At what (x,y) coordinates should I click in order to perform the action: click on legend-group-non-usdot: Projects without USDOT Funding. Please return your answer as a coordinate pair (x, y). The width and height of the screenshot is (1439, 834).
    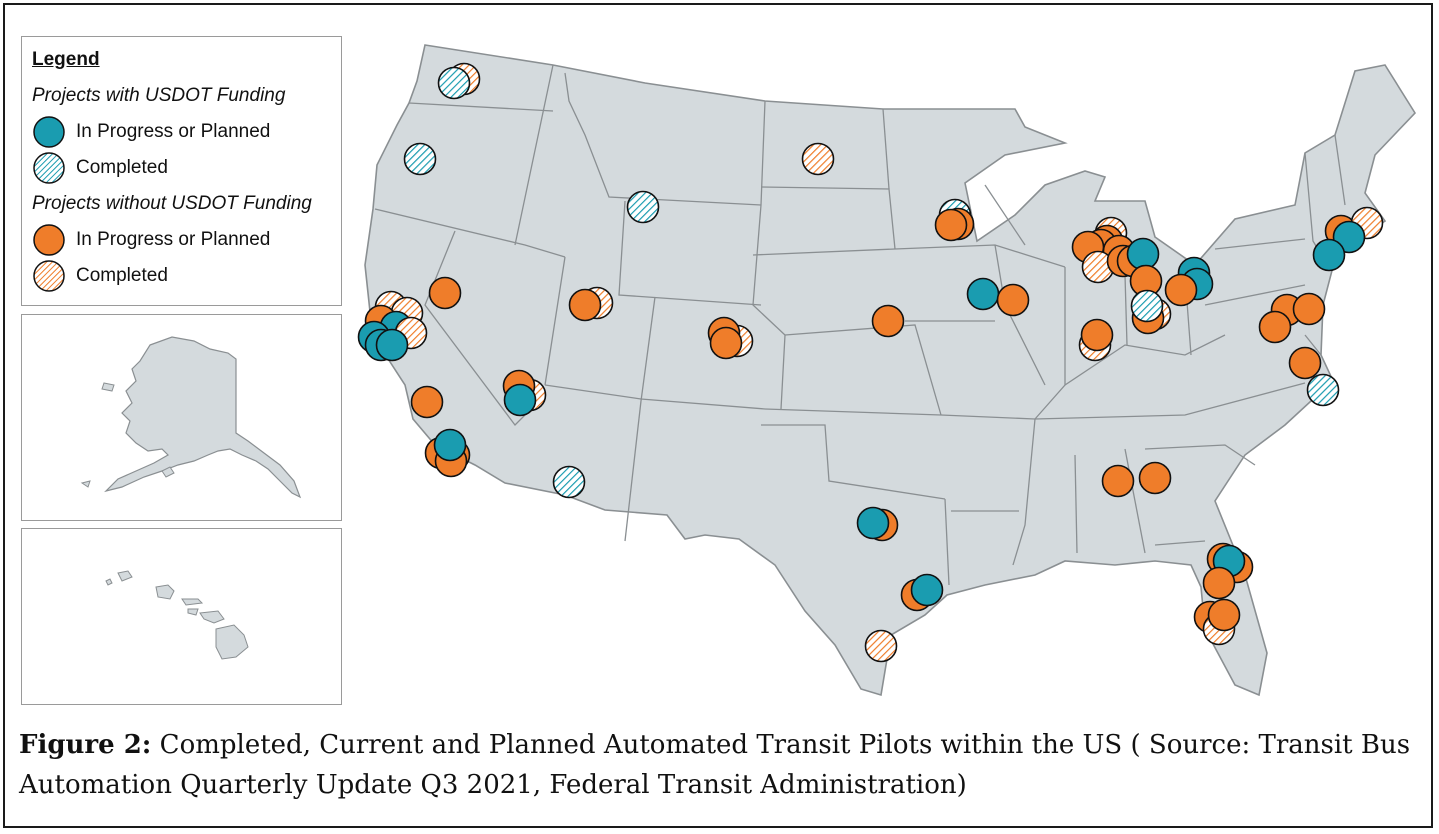
    Looking at the image, I should click on (172, 203).